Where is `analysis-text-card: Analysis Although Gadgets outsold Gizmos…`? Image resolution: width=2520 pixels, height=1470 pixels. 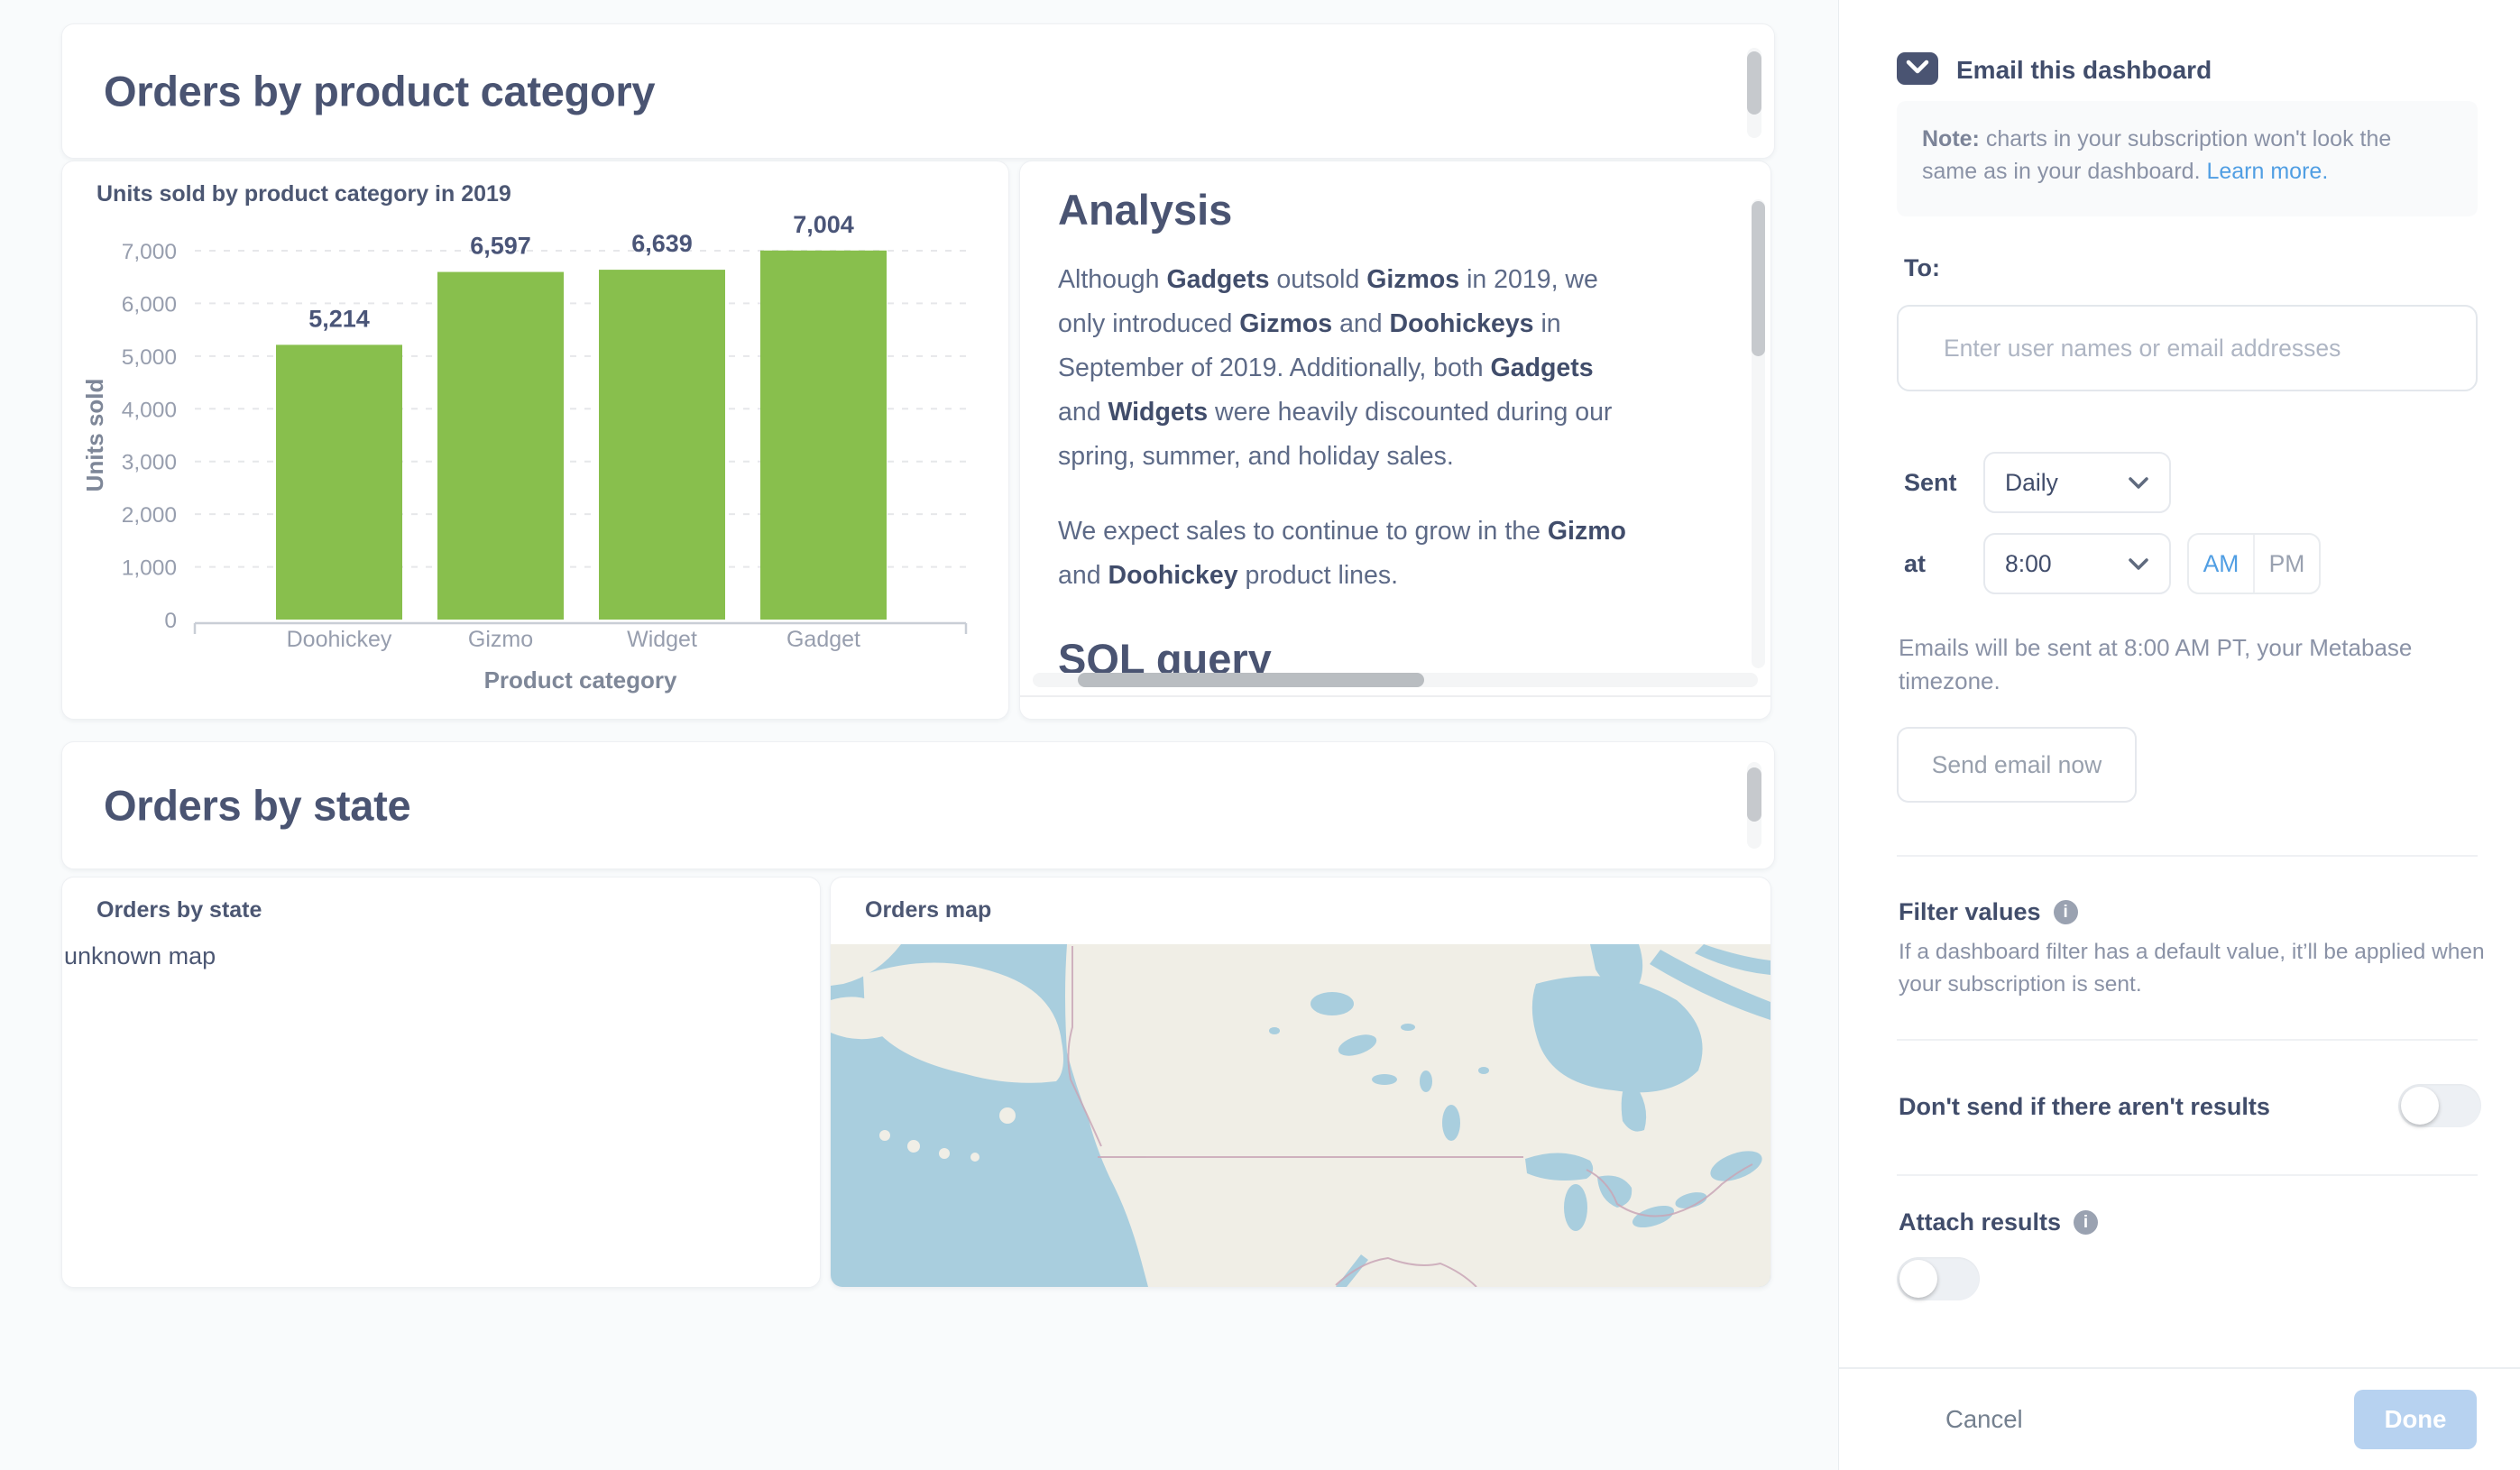
analysis-text-card: Analysis Although Gadgets outsold Gizmos… is located at coordinates (1395, 440).